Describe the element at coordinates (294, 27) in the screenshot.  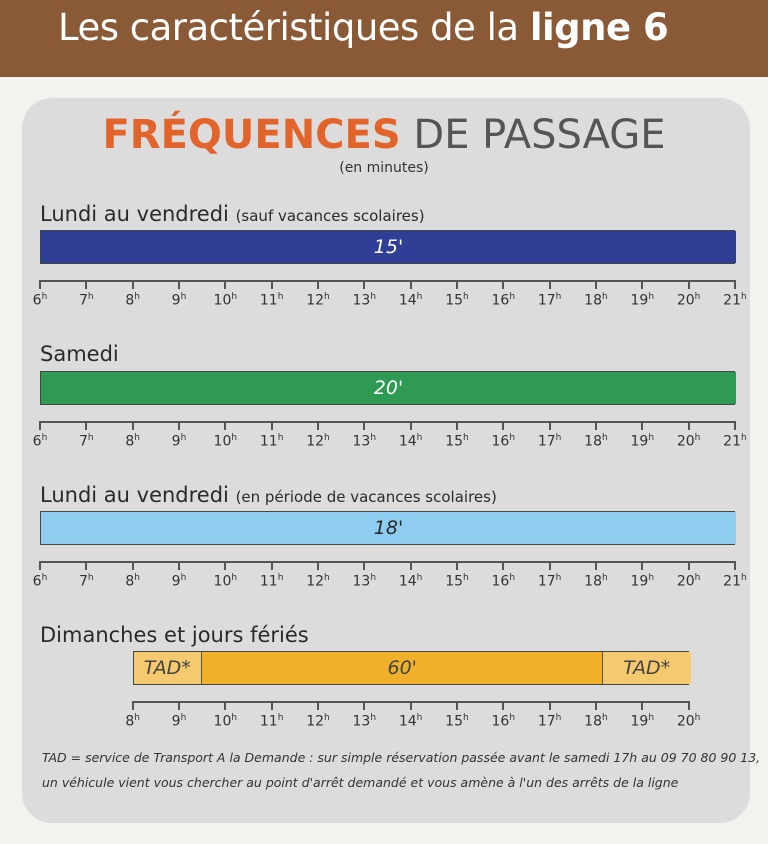
I see `header-title-prefix: Les caractéristiques de la` at that location.